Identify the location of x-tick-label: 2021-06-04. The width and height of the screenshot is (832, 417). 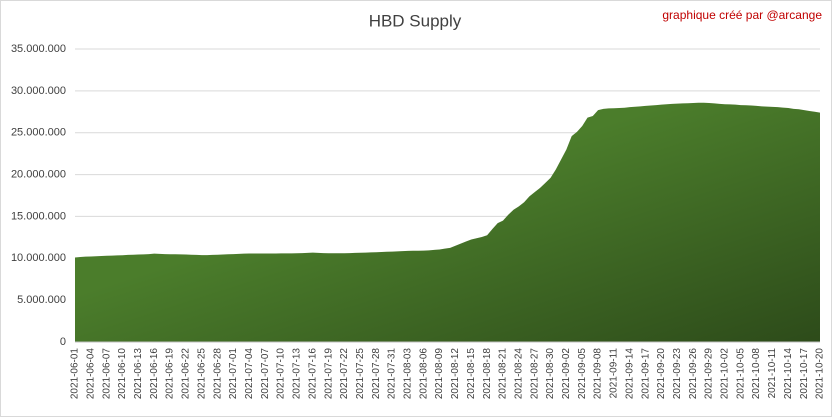
(90, 374).